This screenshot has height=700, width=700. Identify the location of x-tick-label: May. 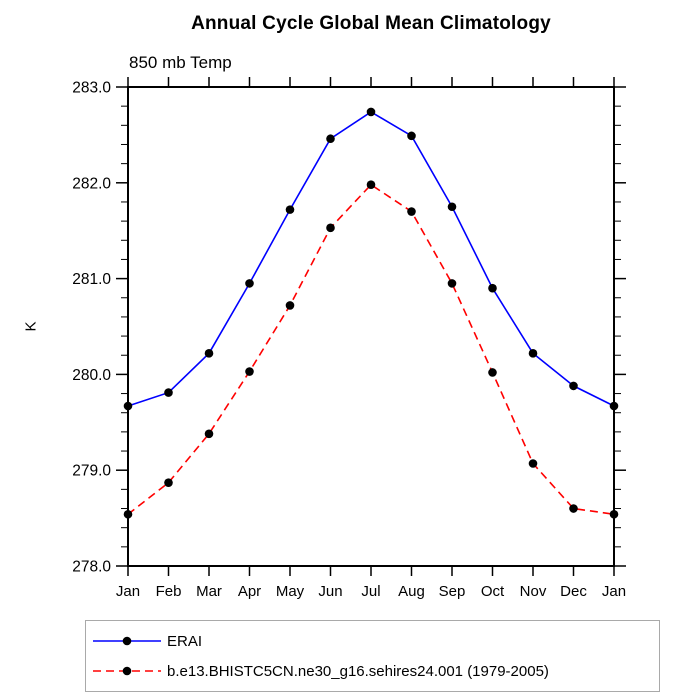
(290, 591).